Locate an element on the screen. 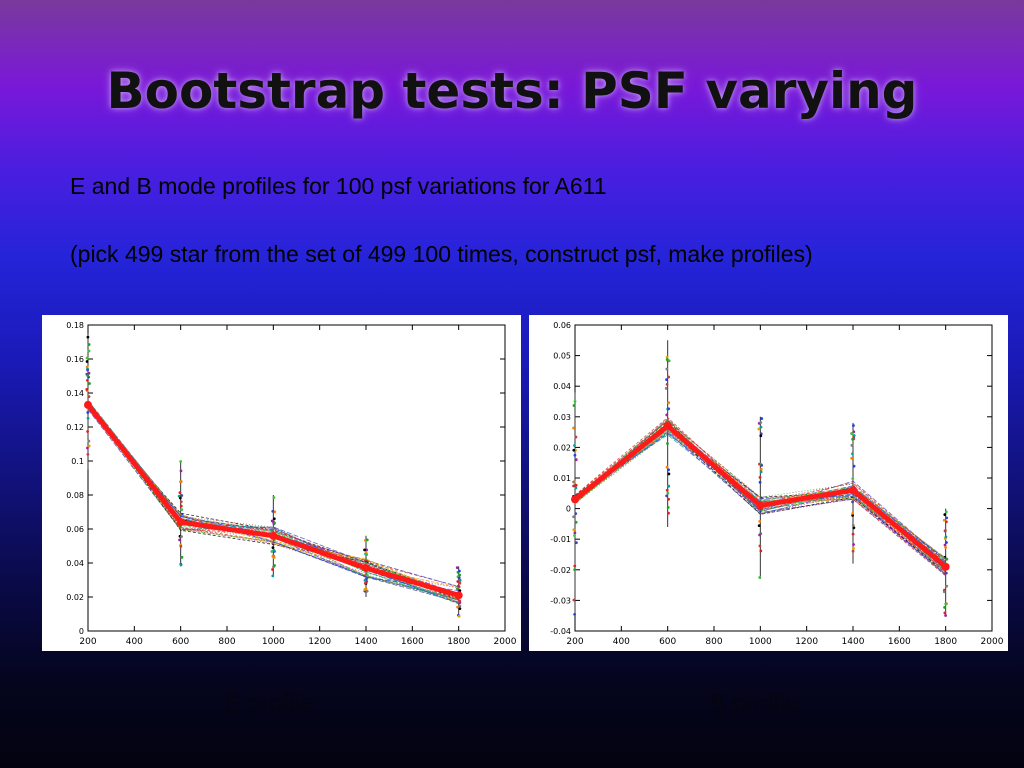  y-tick-label: -0.03 is located at coordinates (560, 600).